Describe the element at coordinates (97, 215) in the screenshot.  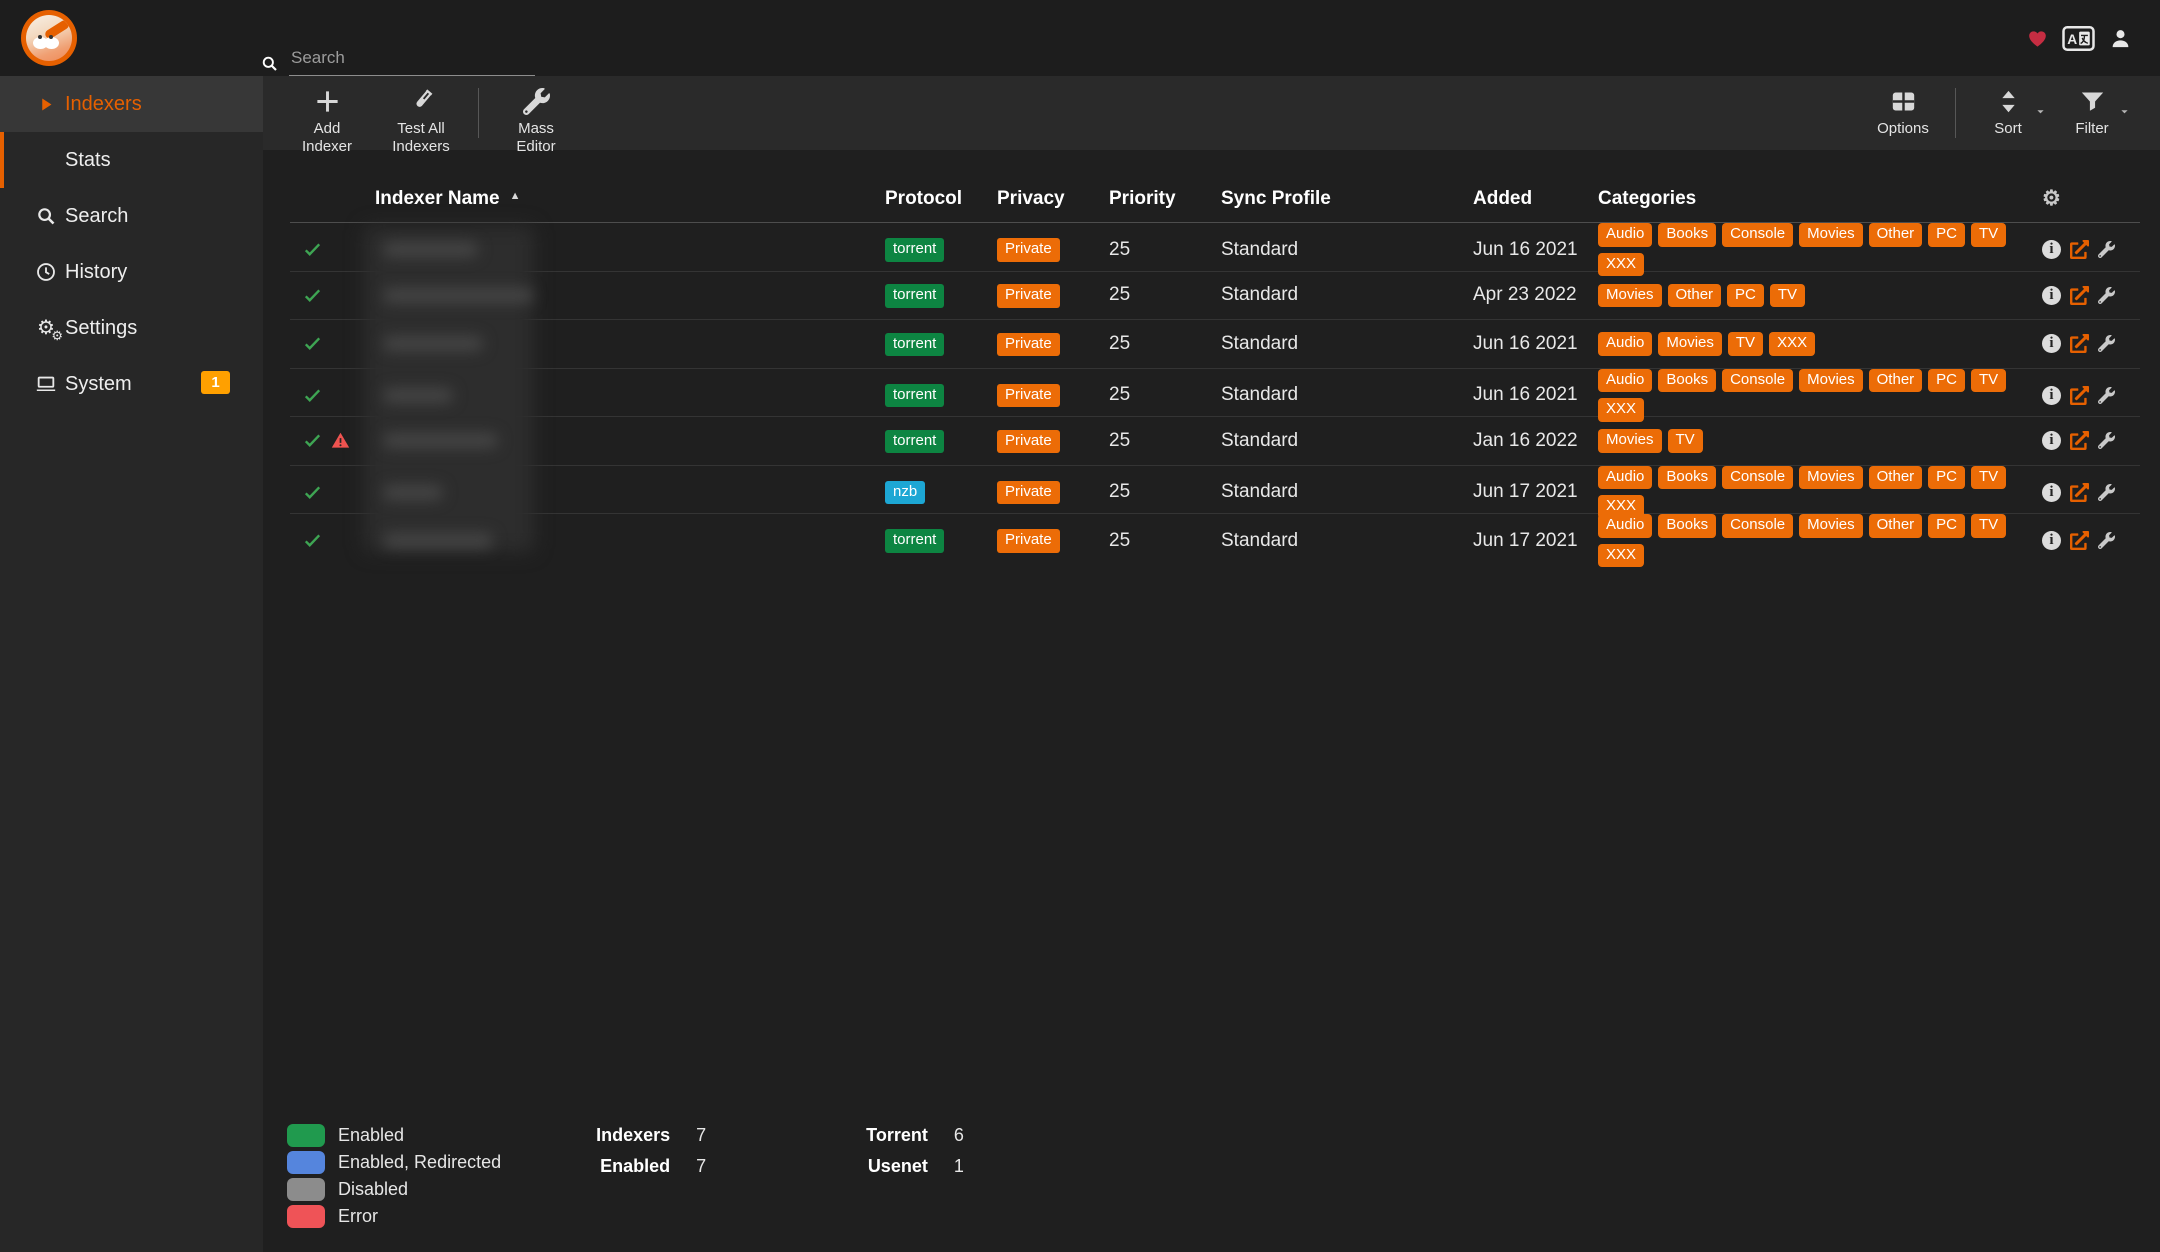
I see `sidebar-item-label: Search` at that location.